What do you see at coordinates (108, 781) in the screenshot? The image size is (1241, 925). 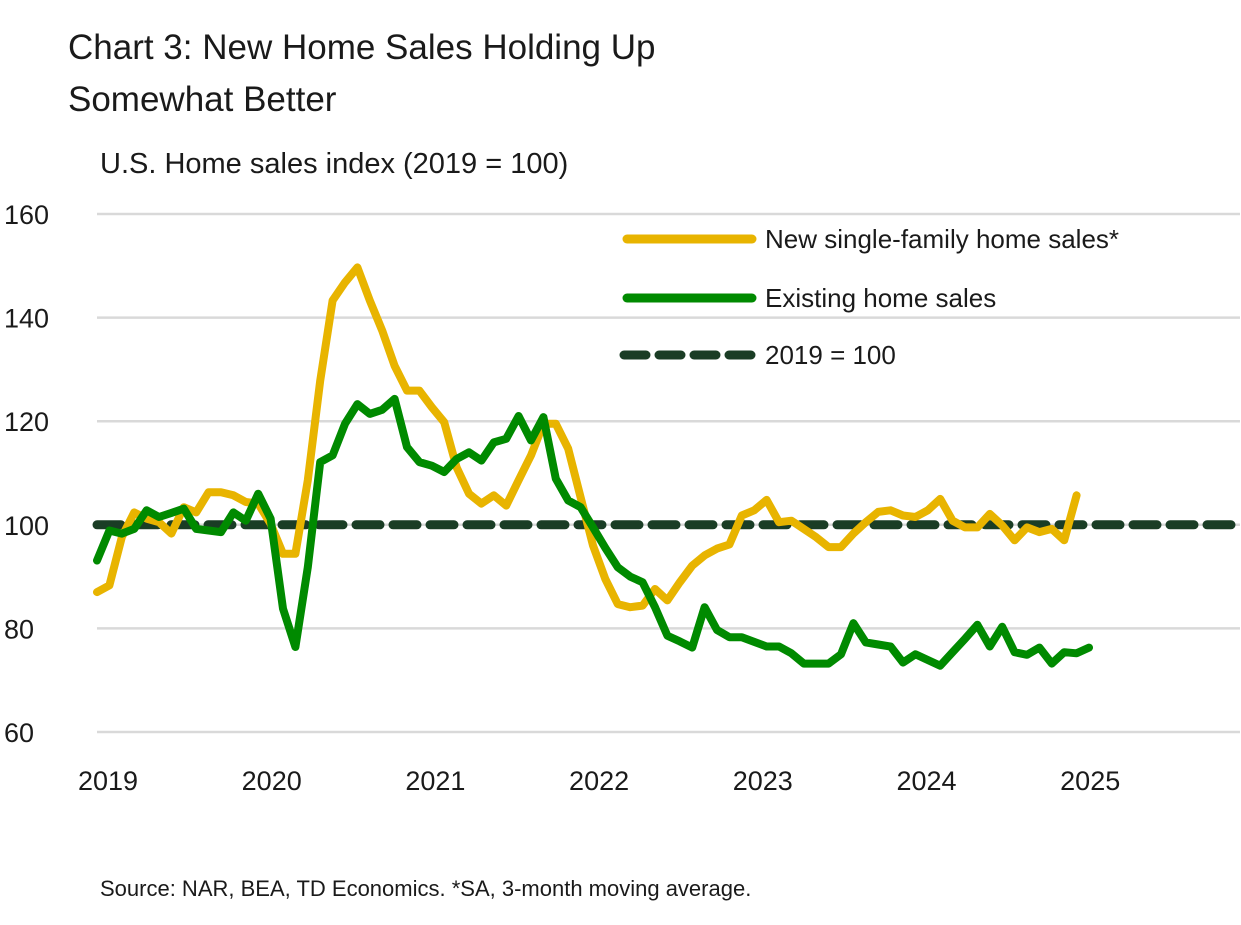 I see `x-tick-label: 2019` at bounding box center [108, 781].